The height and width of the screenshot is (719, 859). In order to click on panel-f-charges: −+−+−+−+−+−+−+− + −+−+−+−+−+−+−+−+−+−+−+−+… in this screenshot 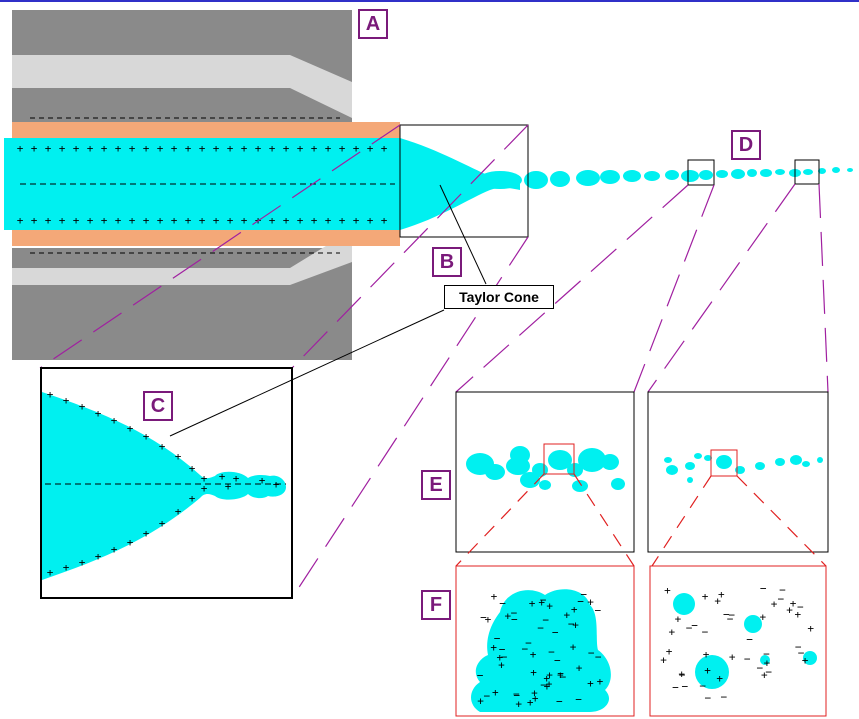, I will do `click(646, 646)`.